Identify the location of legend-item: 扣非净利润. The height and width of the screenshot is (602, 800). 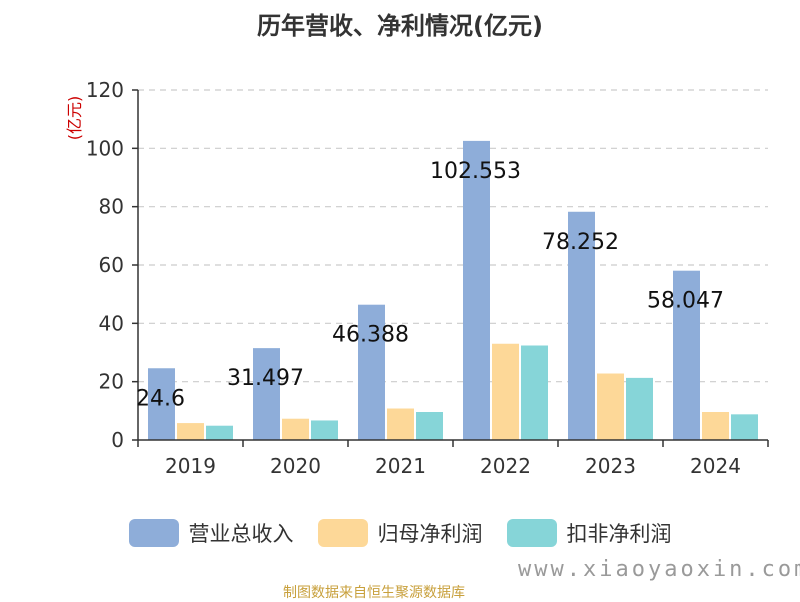
(589, 533).